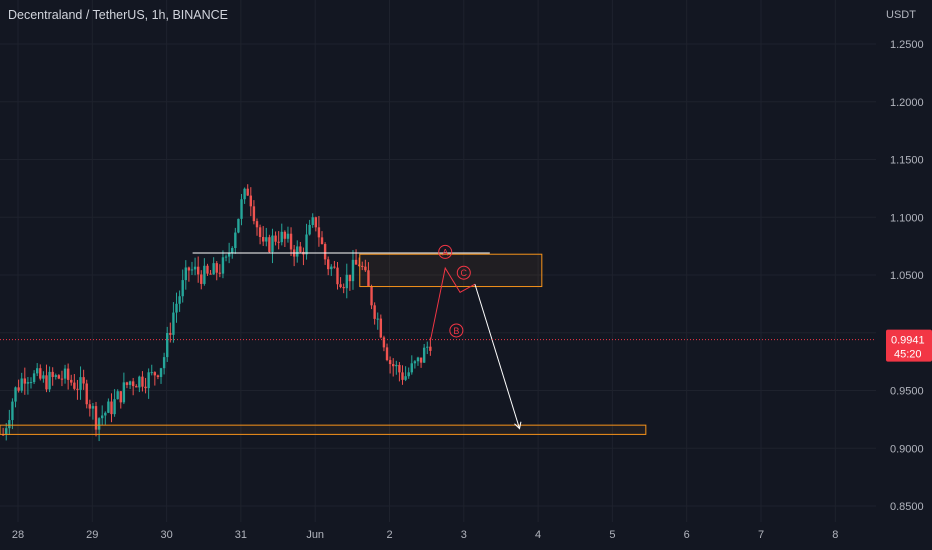 The height and width of the screenshot is (550, 932). What do you see at coordinates (241, 535) in the screenshot?
I see `time-tick-label: 31` at bounding box center [241, 535].